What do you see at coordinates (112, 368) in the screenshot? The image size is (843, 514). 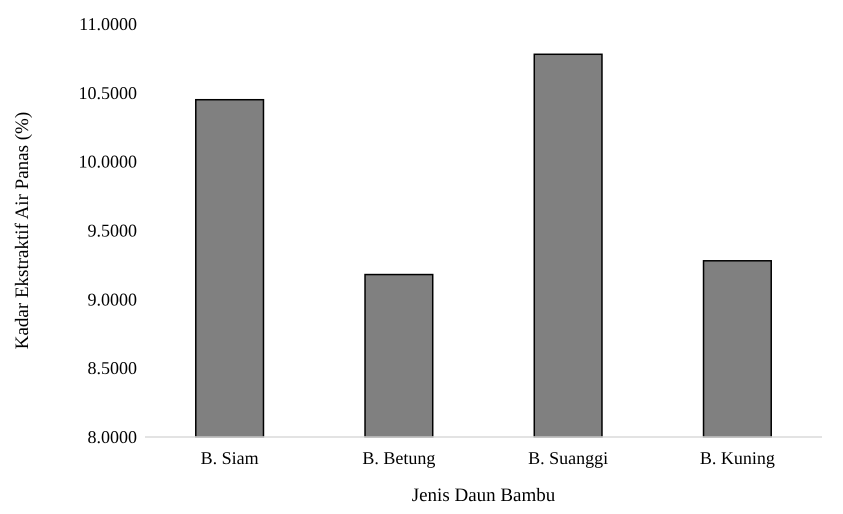 I see `y-tick-label: 8.5000` at bounding box center [112, 368].